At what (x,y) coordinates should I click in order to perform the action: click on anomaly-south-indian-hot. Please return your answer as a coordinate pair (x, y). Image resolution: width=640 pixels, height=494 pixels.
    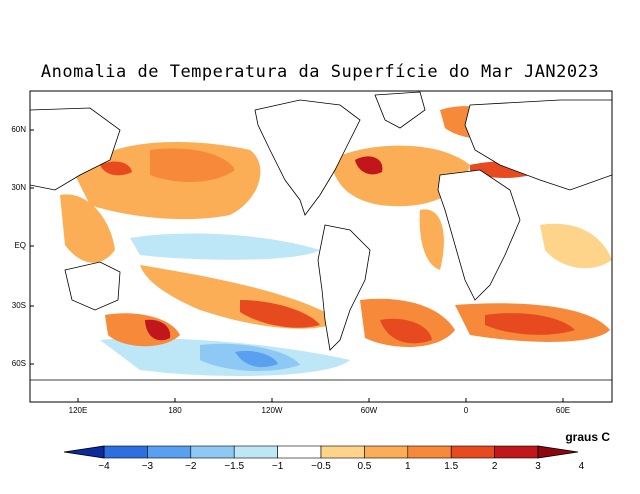
    Looking at the image, I should click on (530, 324).